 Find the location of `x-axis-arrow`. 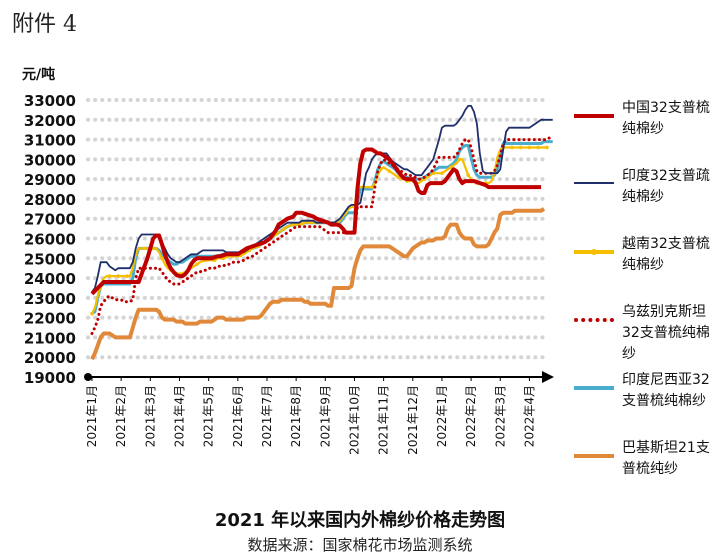

x-axis-arrow is located at coordinates (548, 377).